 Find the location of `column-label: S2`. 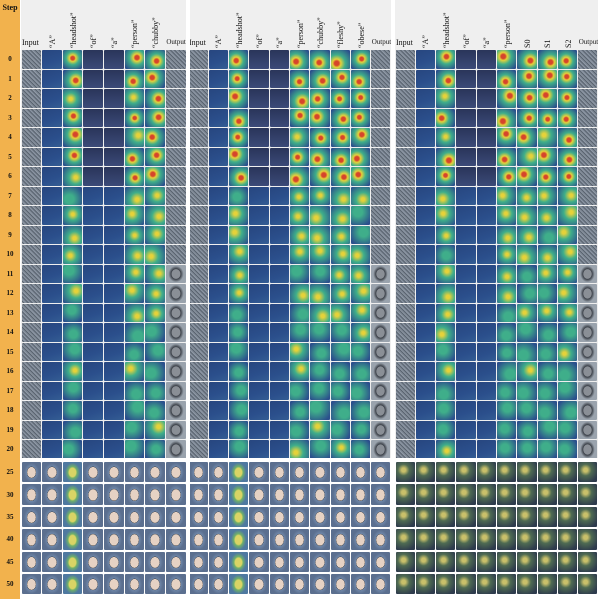

column-label: S2 is located at coordinates (568, 43).